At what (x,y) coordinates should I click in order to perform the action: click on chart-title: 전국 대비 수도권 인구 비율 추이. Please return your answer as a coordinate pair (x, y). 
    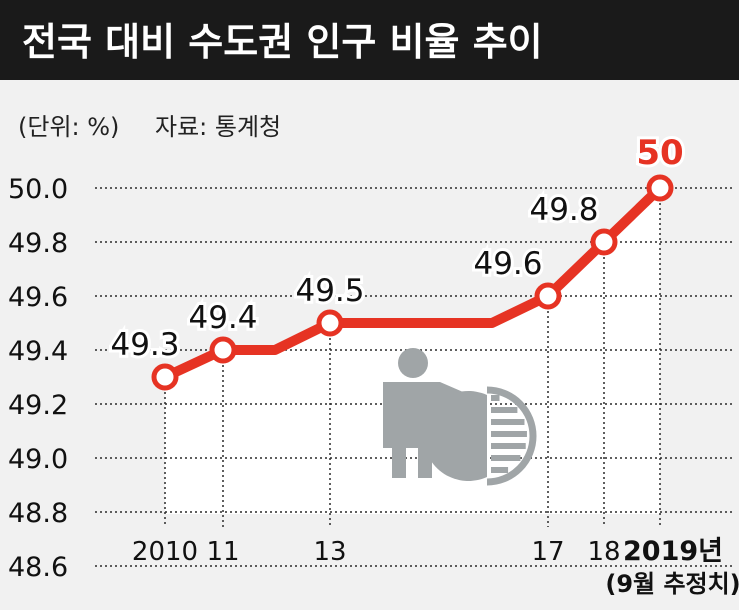
    Looking at the image, I should click on (282, 42).